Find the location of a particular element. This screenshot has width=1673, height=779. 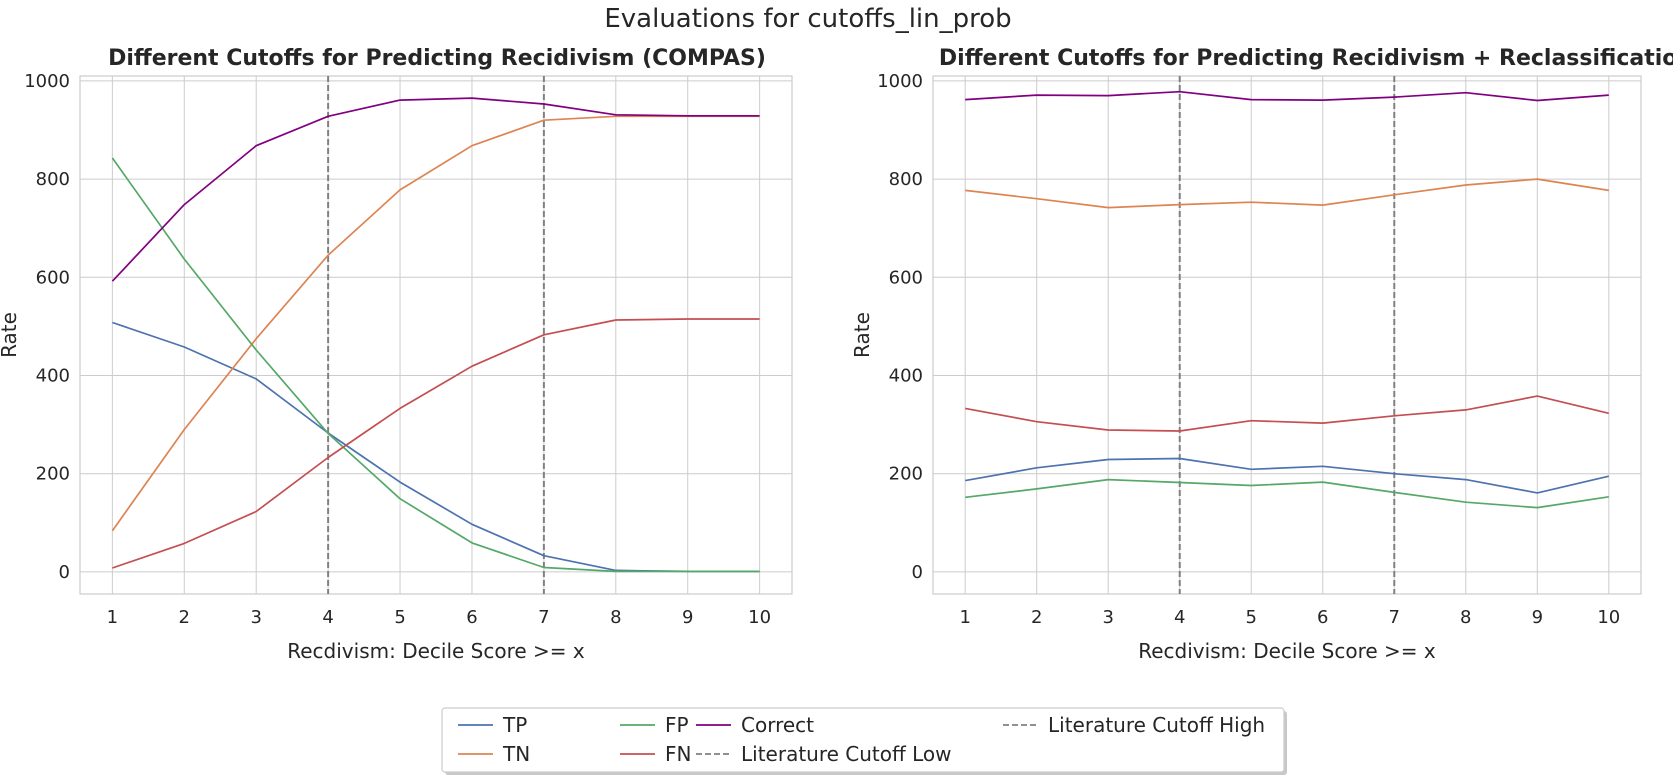

legend-label: TN is located at coordinates (516, 754).